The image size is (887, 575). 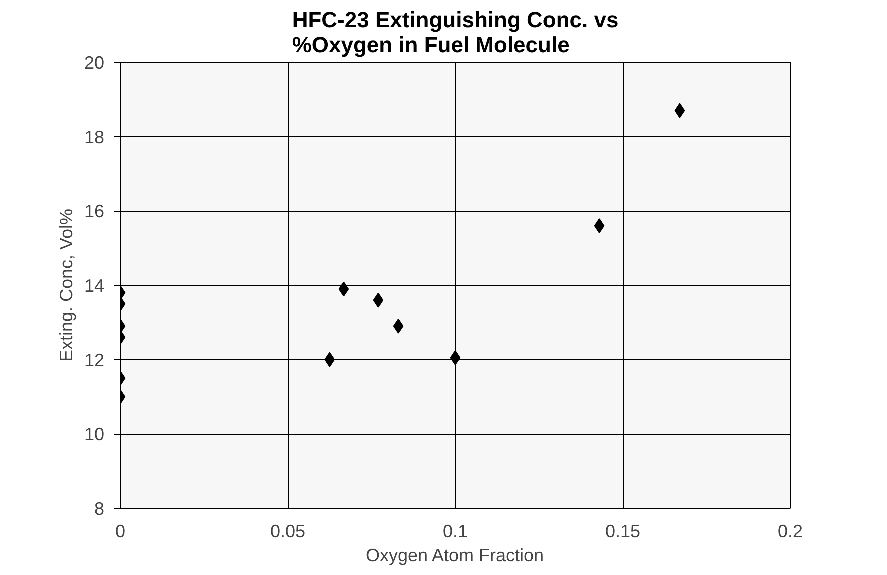 What do you see at coordinates (94, 63) in the screenshot?
I see `y-tick-label: 20` at bounding box center [94, 63].